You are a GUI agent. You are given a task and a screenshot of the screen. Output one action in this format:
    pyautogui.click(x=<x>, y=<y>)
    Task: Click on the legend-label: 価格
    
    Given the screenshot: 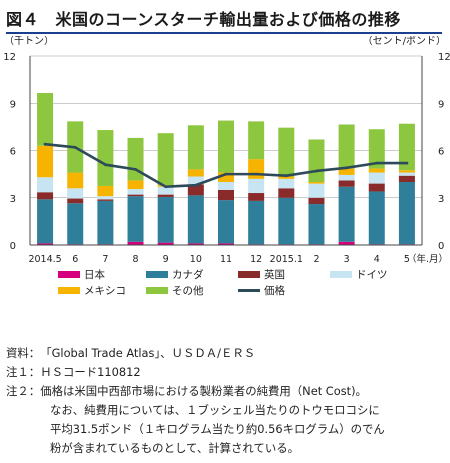 What is the action you would take?
    pyautogui.click(x=274, y=290)
    